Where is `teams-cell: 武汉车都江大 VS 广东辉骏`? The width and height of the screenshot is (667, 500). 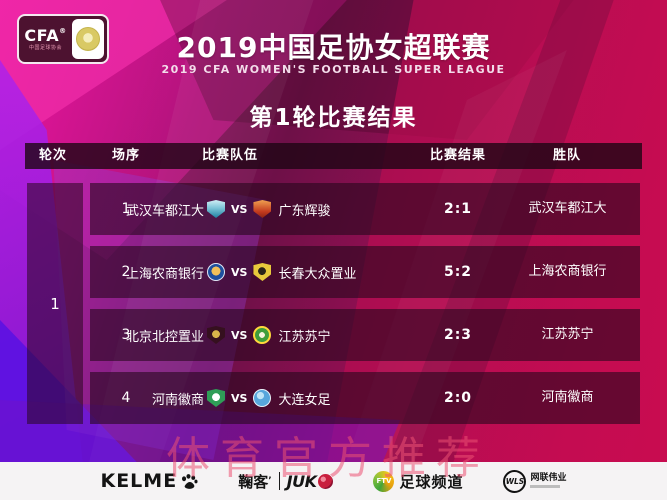 teams-cell: 武汉车都江大 VS 广东辉骏 is located at coordinates (224, 209).